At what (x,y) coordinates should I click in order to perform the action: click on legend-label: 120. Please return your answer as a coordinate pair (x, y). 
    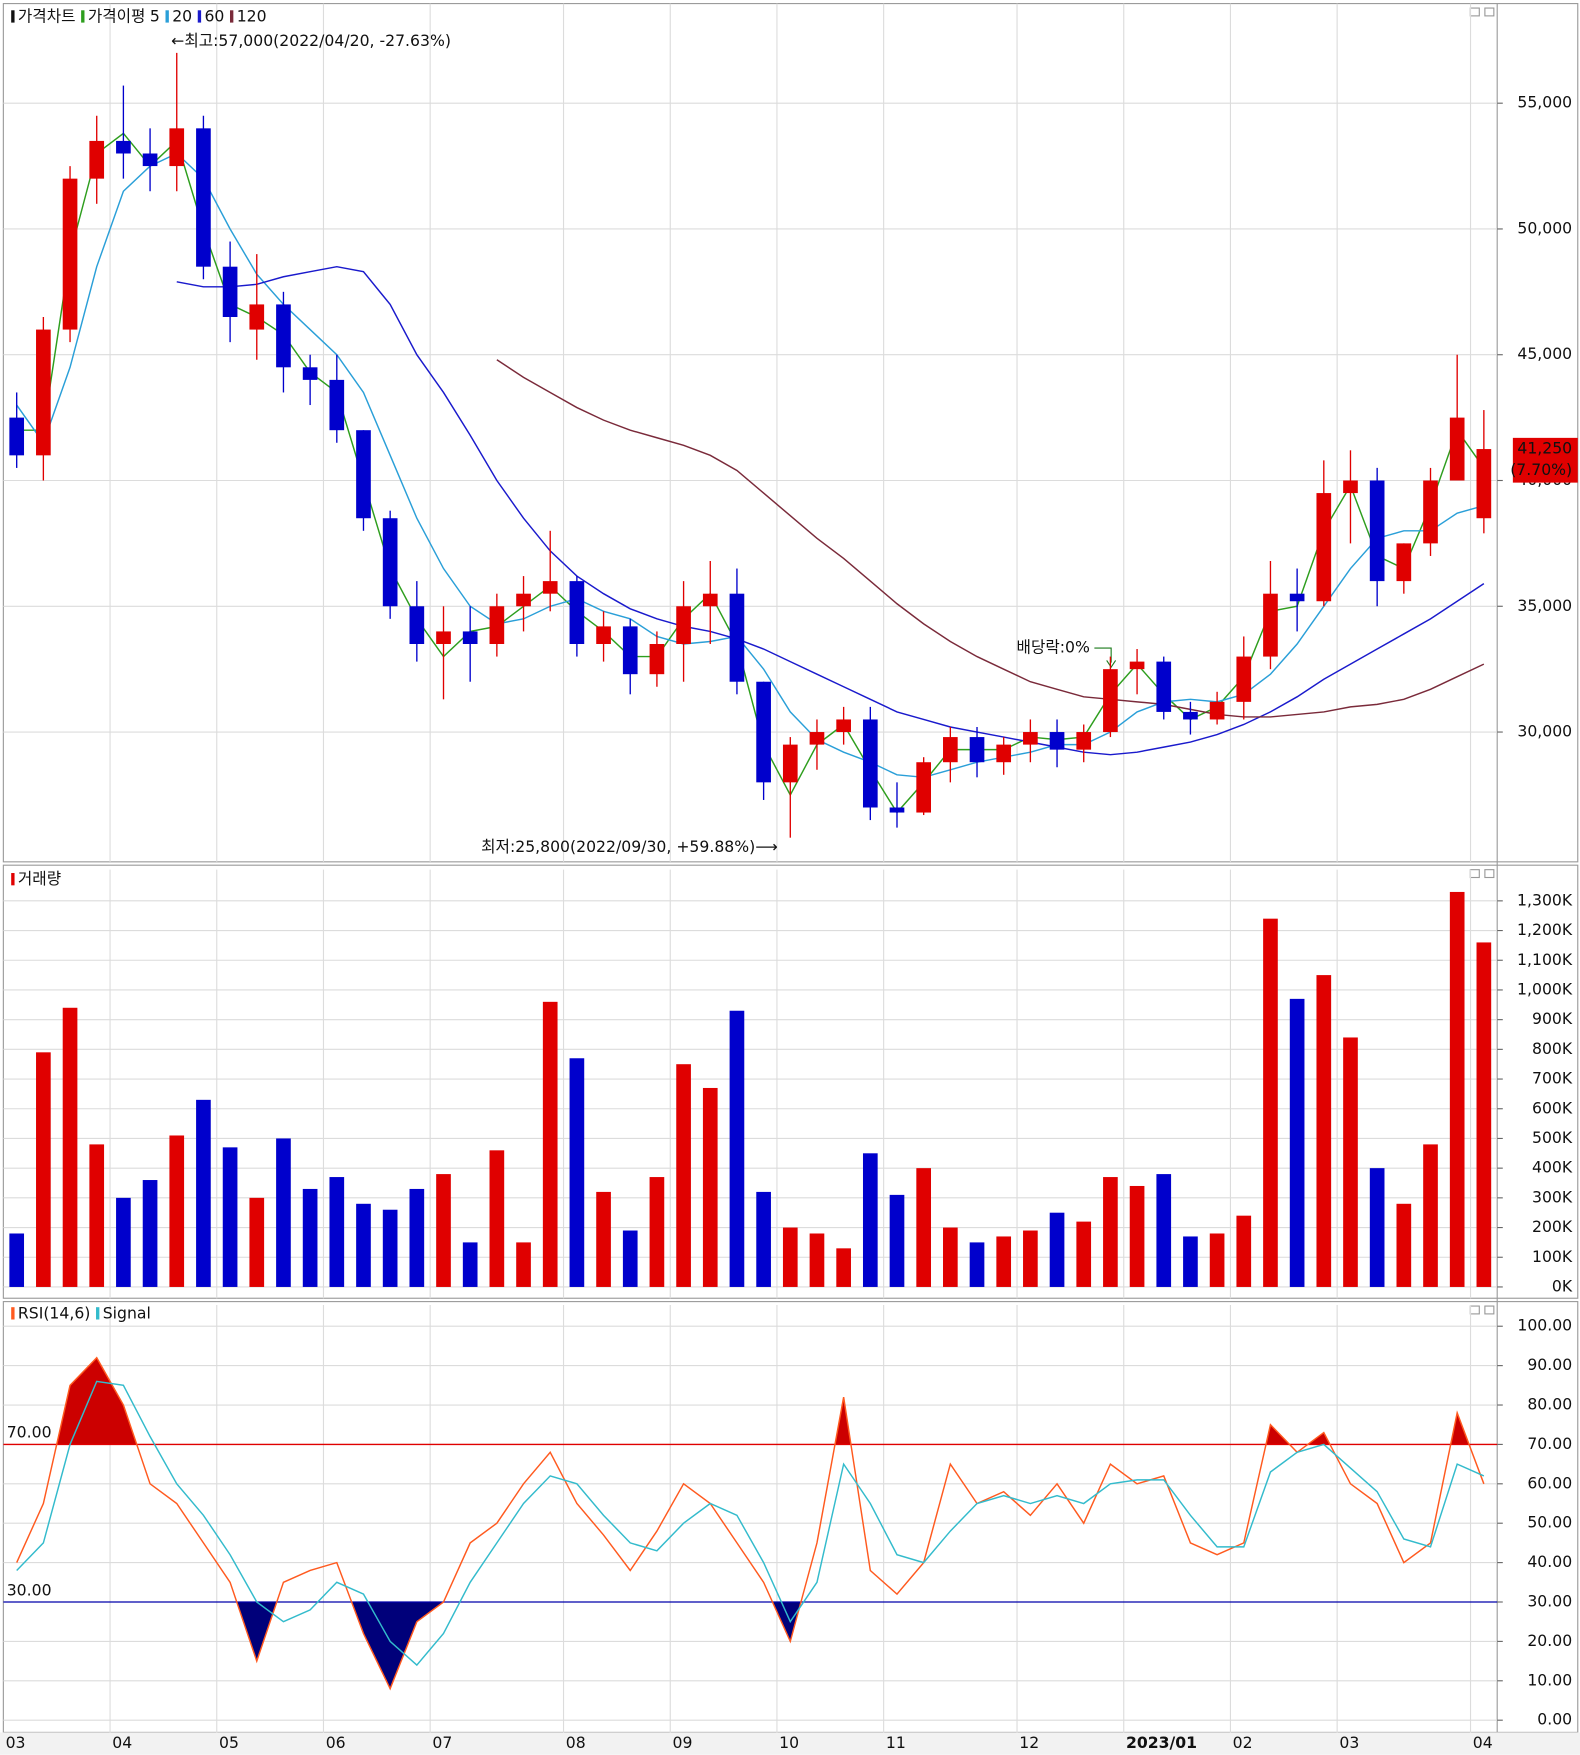
    Looking at the image, I should click on (252, 16).